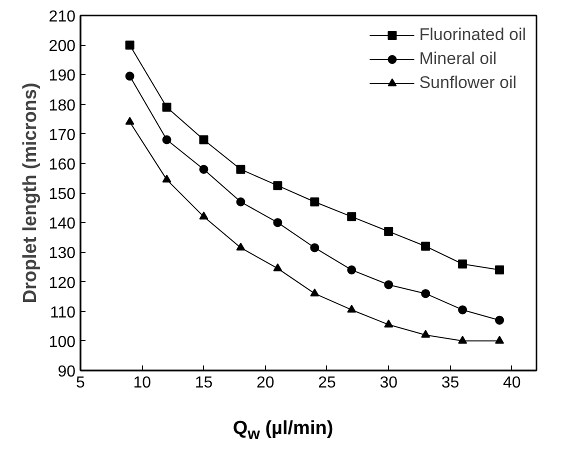 The height and width of the screenshot is (450, 561). What do you see at coordinates (67, 372) in the screenshot?
I see `y-tick-label: 90` at bounding box center [67, 372].